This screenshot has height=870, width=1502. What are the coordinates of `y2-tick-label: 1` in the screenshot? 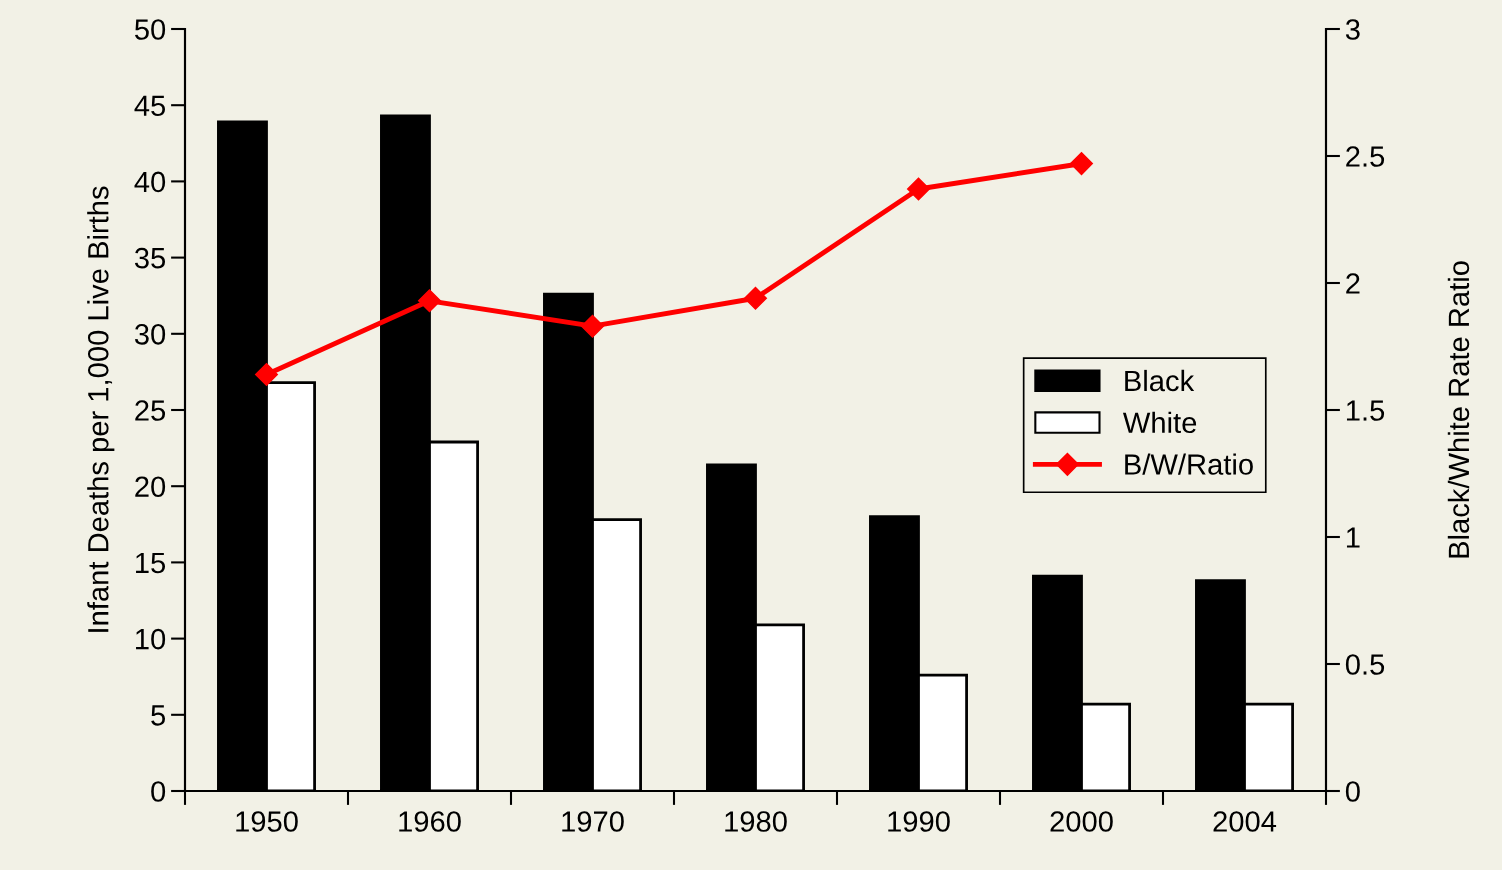 It's located at (1353, 537).